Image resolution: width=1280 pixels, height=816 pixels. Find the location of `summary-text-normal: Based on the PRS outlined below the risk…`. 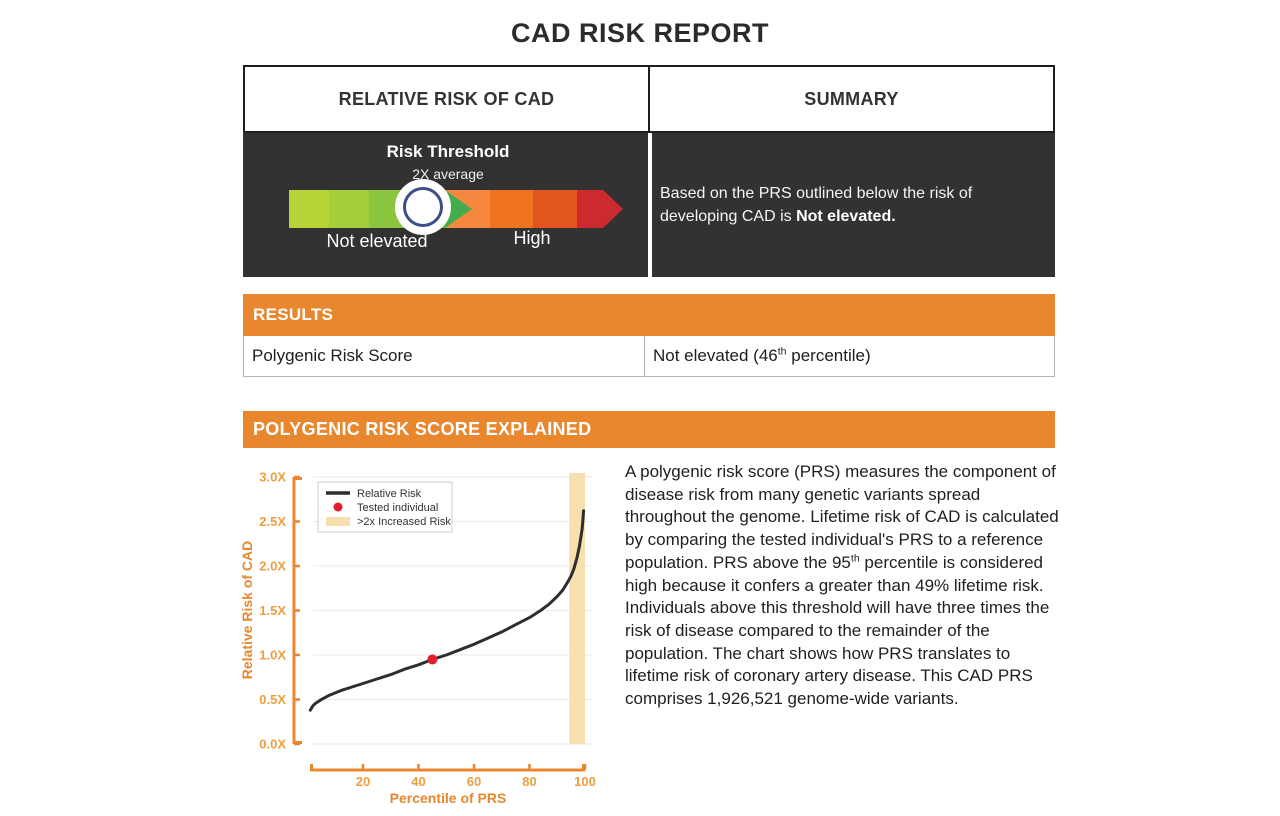

summary-text-normal: Based on the PRS outlined below the risk… is located at coordinates (816, 205).